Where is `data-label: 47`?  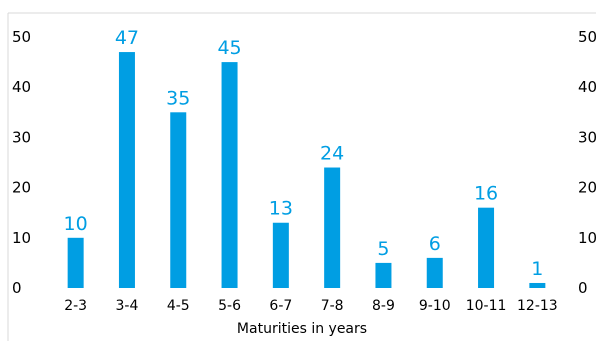 data-label: 47 is located at coordinates (127, 38).